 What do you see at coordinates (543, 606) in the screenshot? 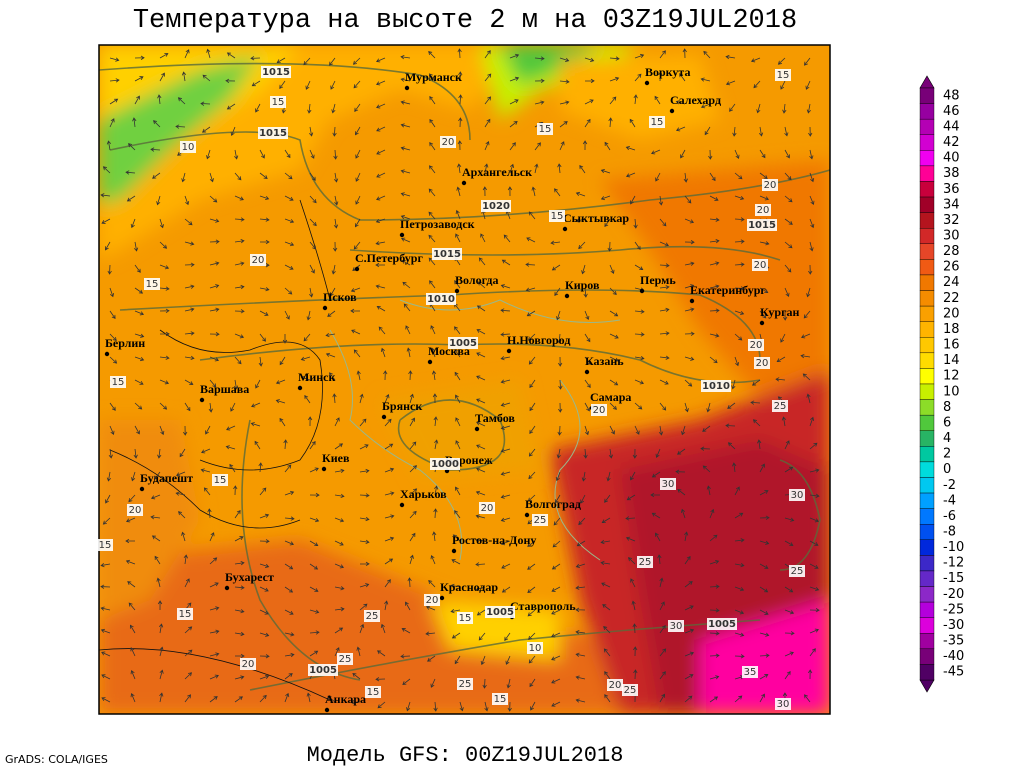
I see `city-label: Ставрополь` at bounding box center [543, 606].